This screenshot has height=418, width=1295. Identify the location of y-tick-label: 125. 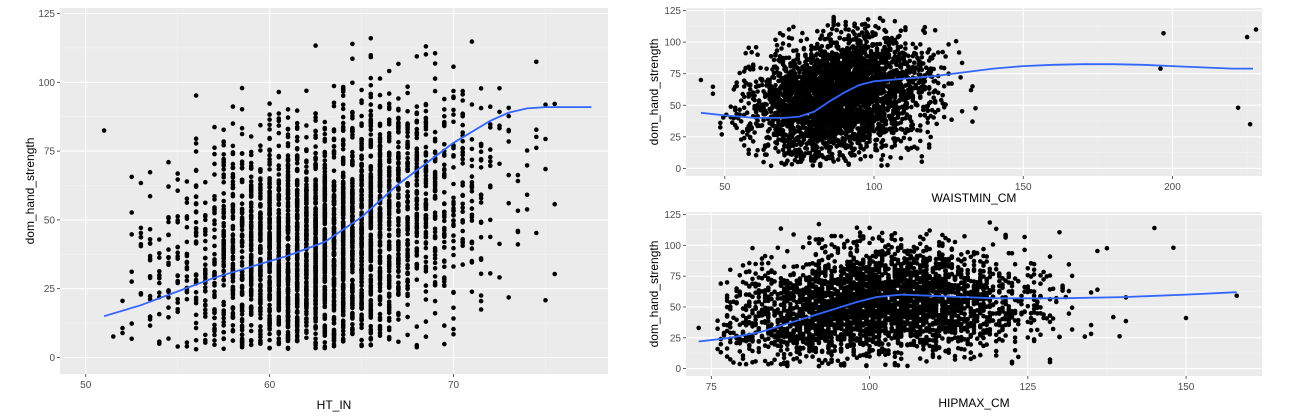
(672, 11).